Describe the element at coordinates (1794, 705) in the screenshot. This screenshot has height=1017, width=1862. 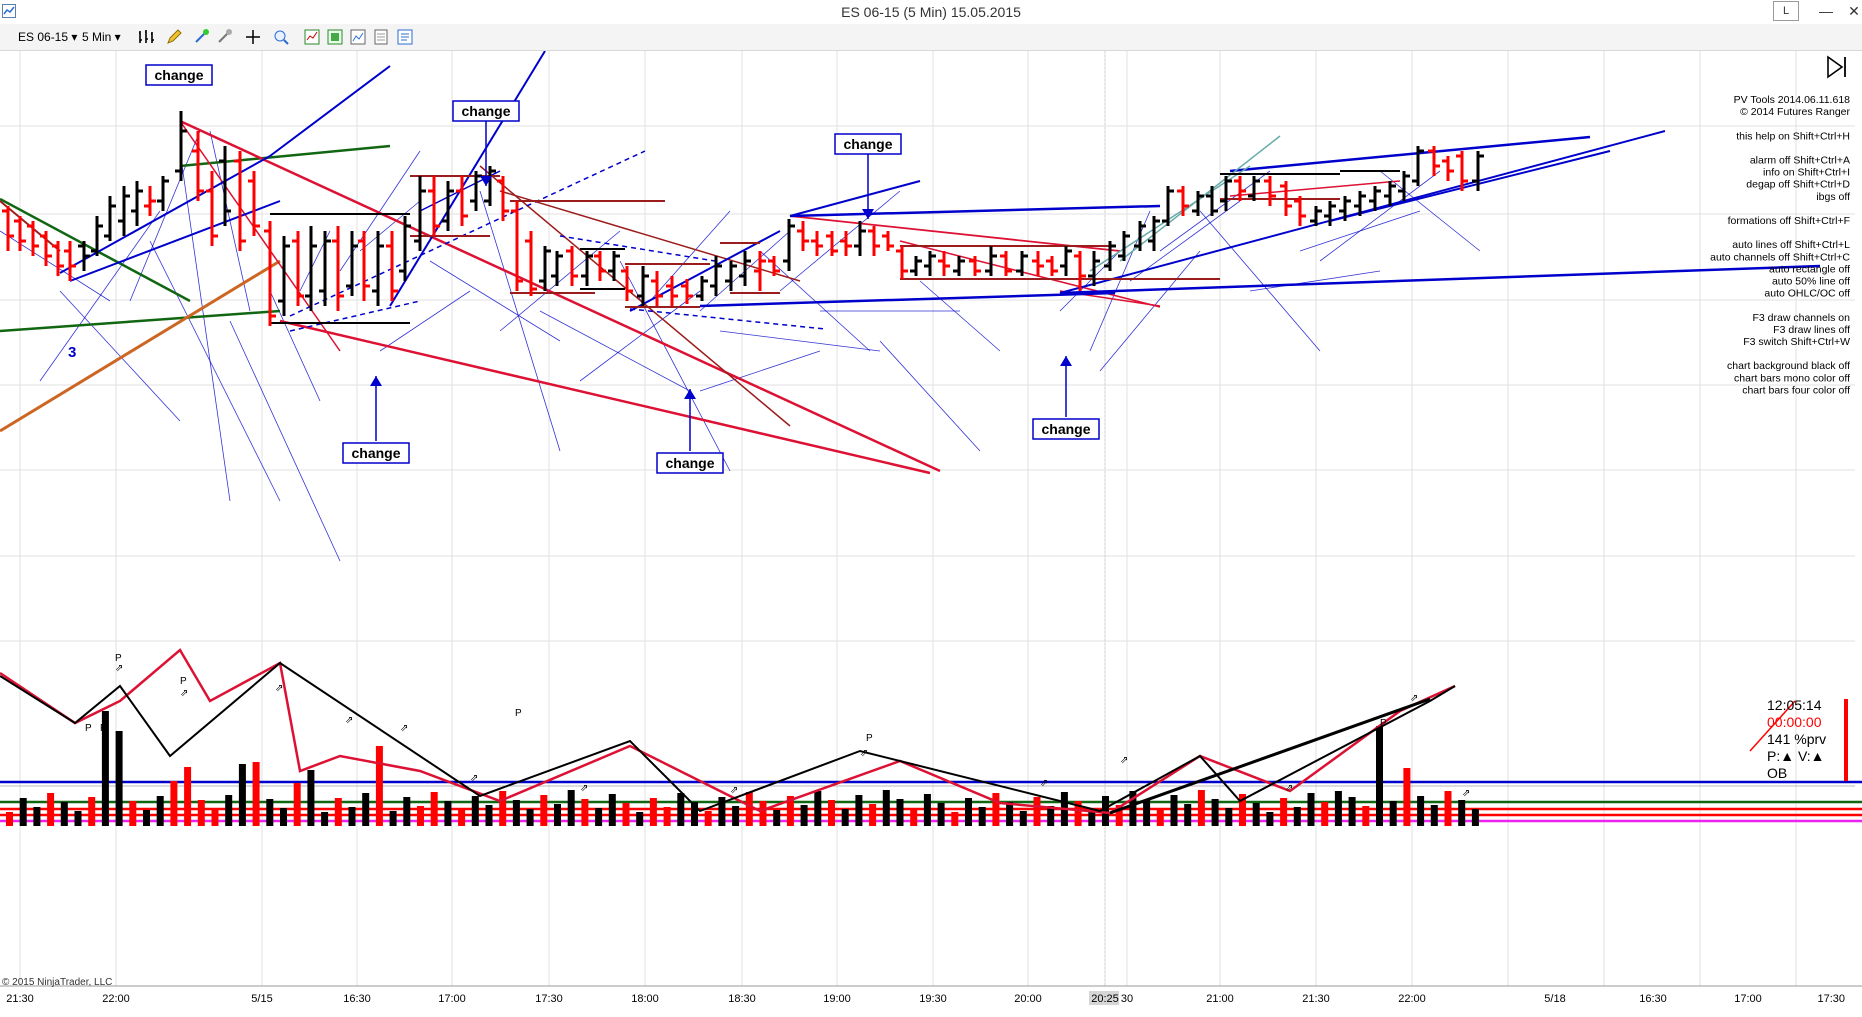
I see `info-clock: 12:05:14` at that location.